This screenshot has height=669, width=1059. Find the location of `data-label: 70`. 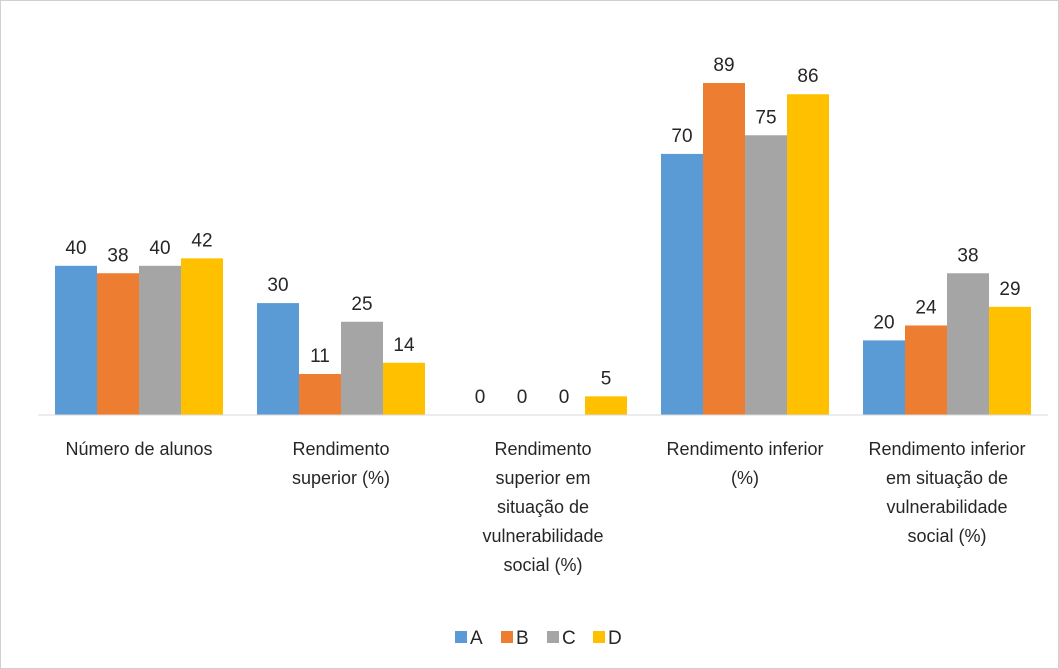

data-label: 70 is located at coordinates (681, 136).